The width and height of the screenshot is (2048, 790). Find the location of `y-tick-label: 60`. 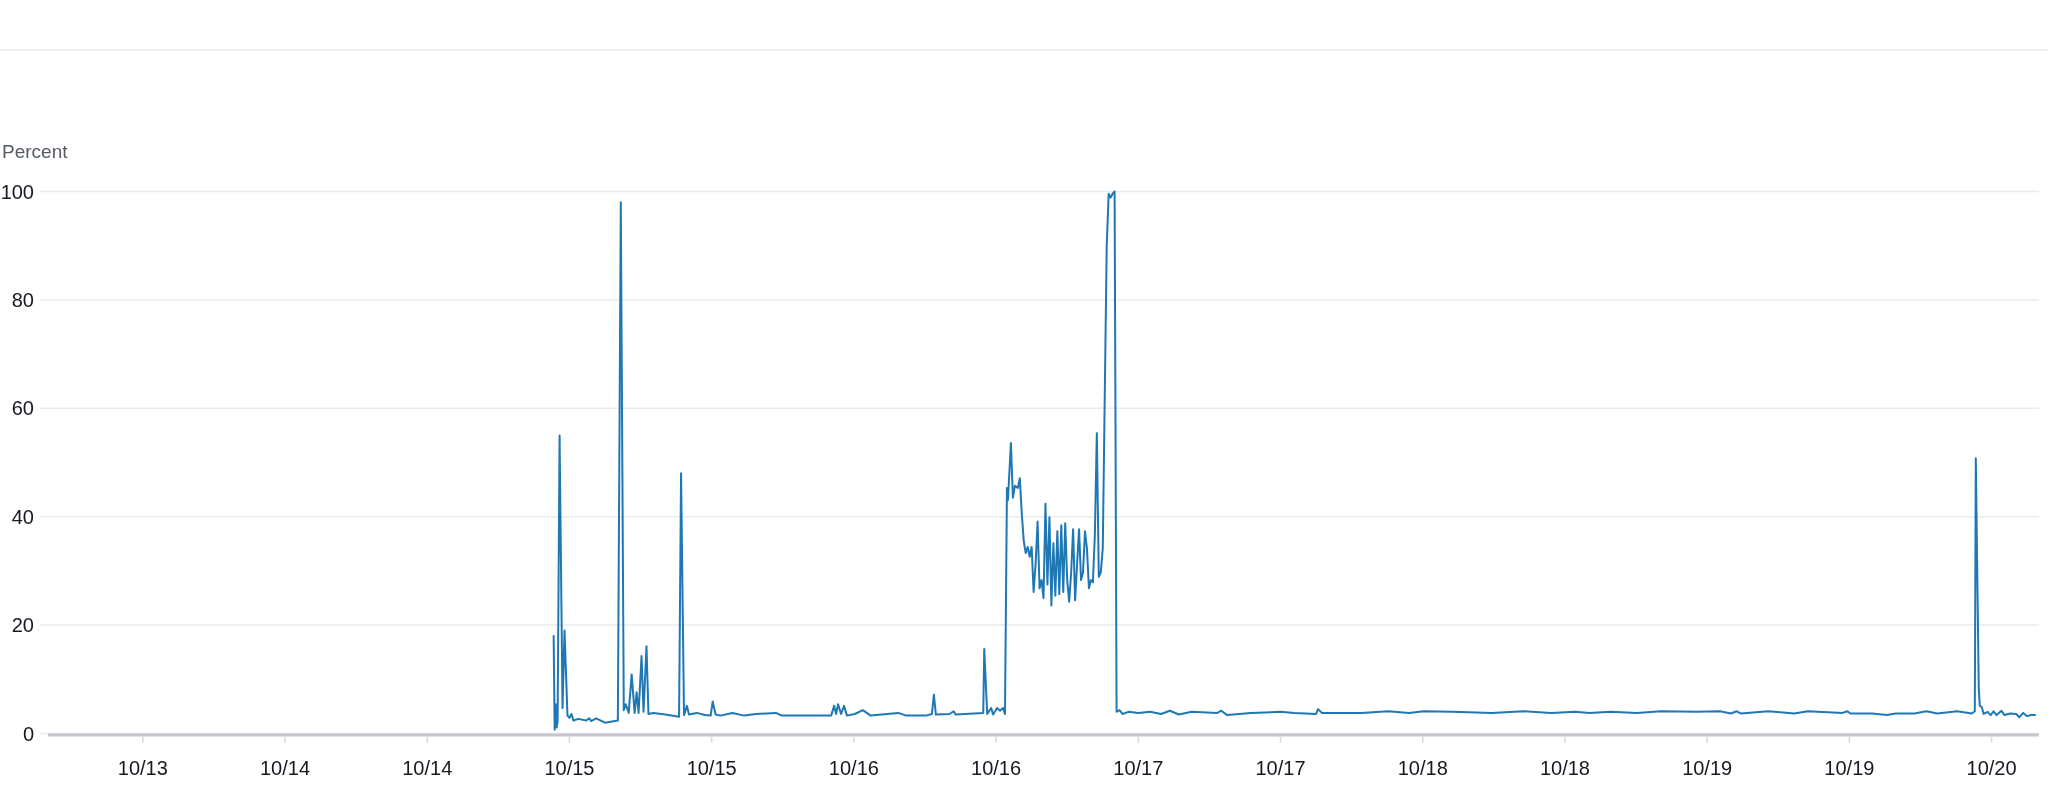

y-tick-label: 60 is located at coordinates (22, 408).